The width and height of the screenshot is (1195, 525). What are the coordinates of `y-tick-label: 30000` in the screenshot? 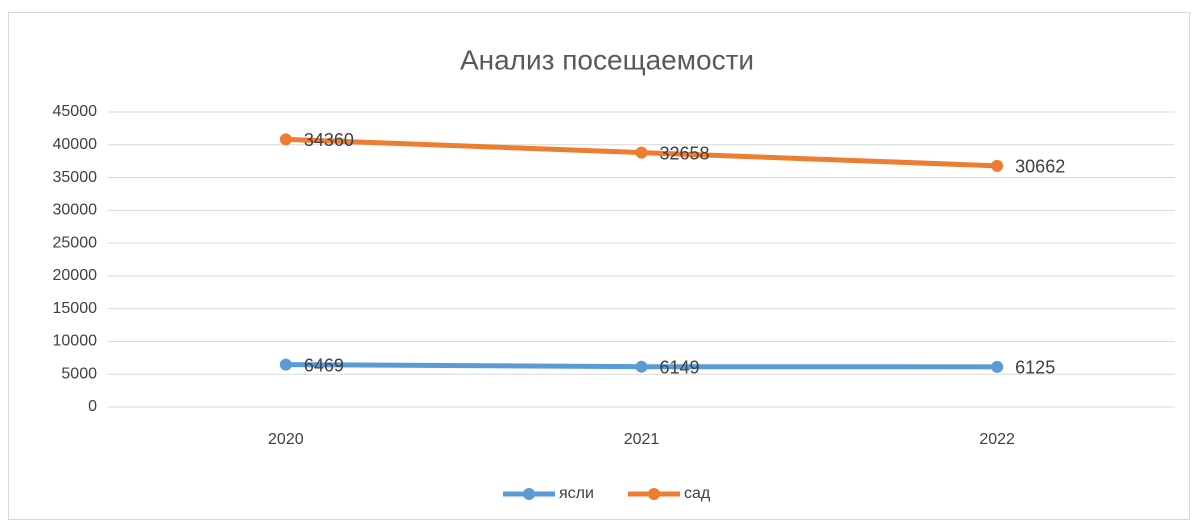 It's located at (75, 210).